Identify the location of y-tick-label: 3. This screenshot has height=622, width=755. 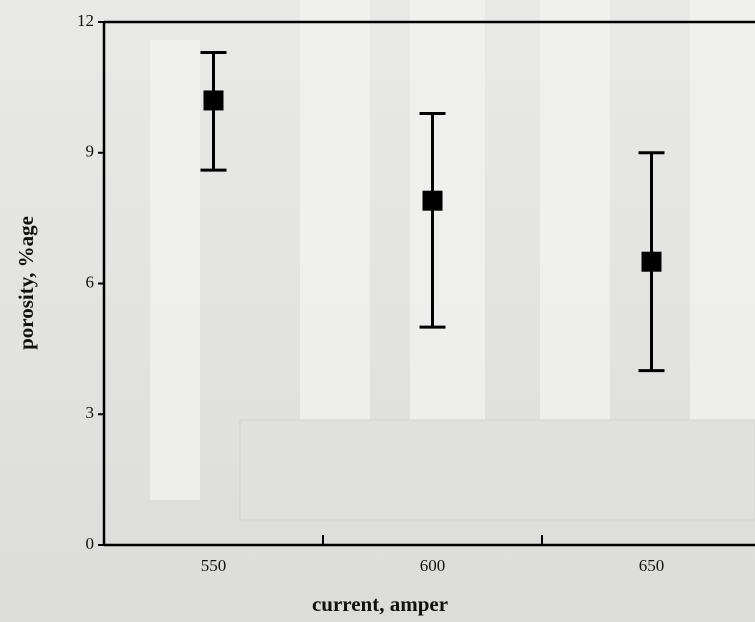
(90, 412).